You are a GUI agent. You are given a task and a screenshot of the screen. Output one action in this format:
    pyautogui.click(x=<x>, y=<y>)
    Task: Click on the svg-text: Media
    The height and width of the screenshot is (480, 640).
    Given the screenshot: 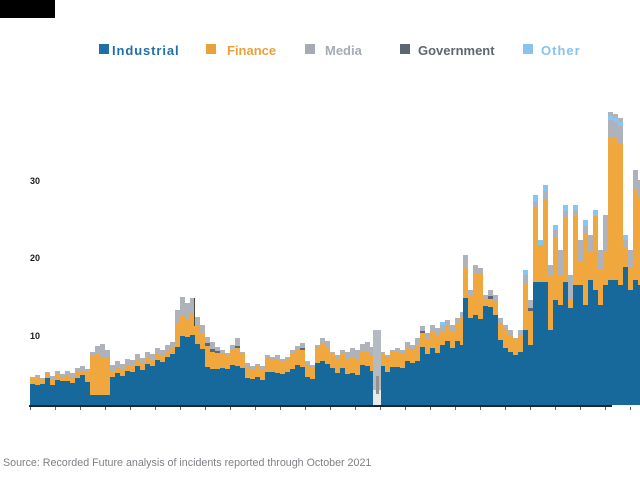 What is the action you would take?
    pyautogui.click(x=344, y=50)
    